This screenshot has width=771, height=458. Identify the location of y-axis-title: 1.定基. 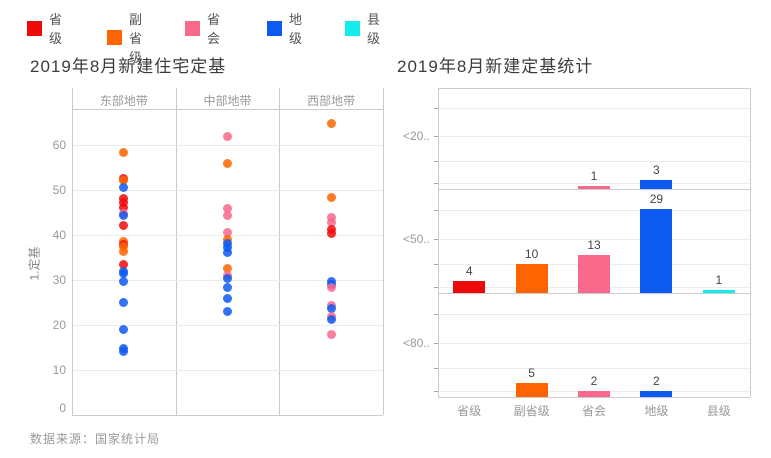
(34, 263).